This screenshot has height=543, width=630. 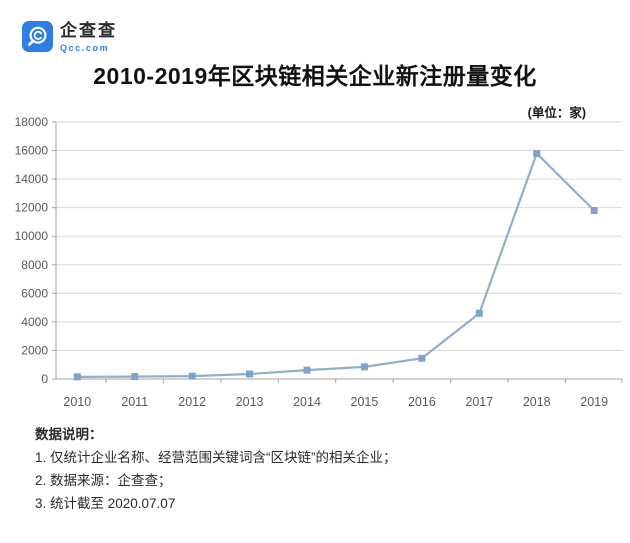 I want to click on data-point-2017, so click(x=479, y=313).